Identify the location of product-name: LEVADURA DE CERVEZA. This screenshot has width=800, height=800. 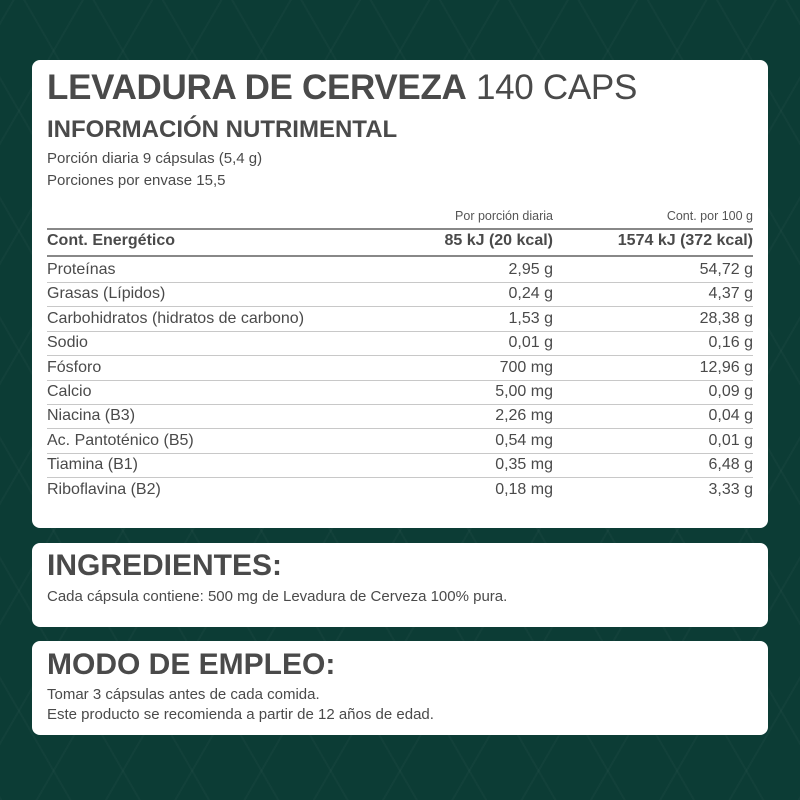
(257, 87).